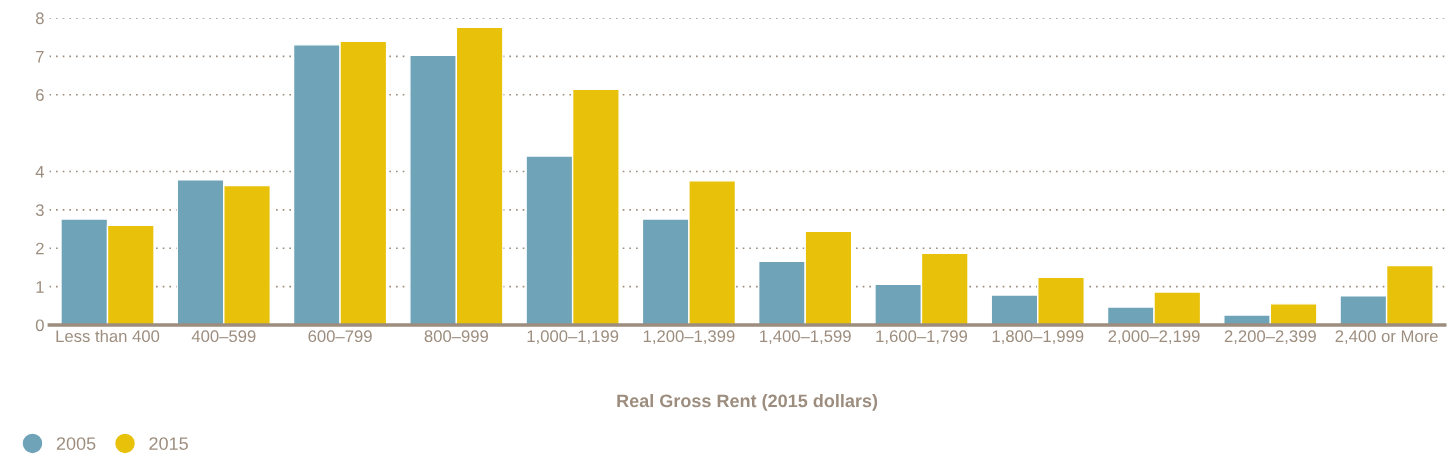  What do you see at coordinates (1270, 337) in the screenshot?
I see `x-tick-label: 2,200–2,399` at bounding box center [1270, 337].